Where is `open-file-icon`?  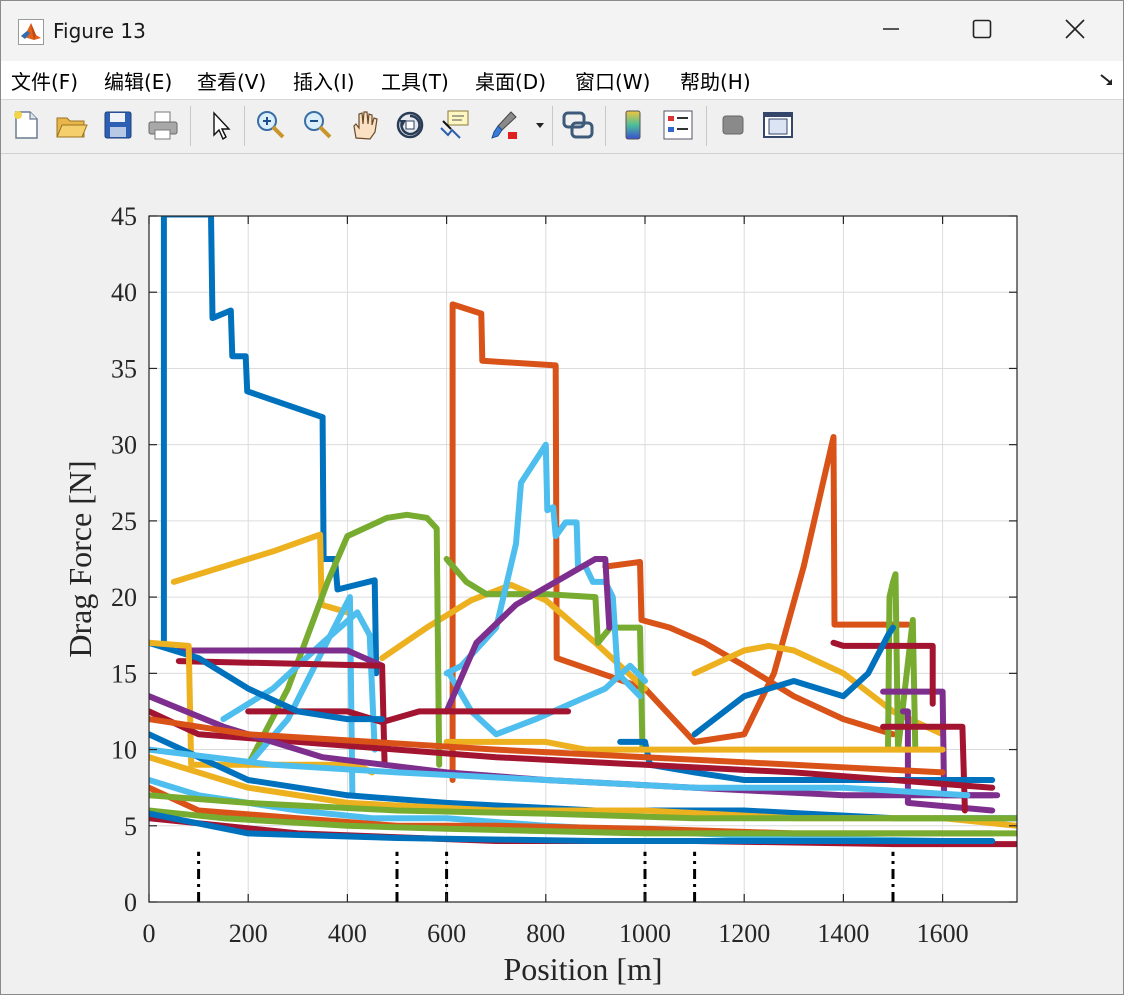 open-file-icon is located at coordinates (71, 125).